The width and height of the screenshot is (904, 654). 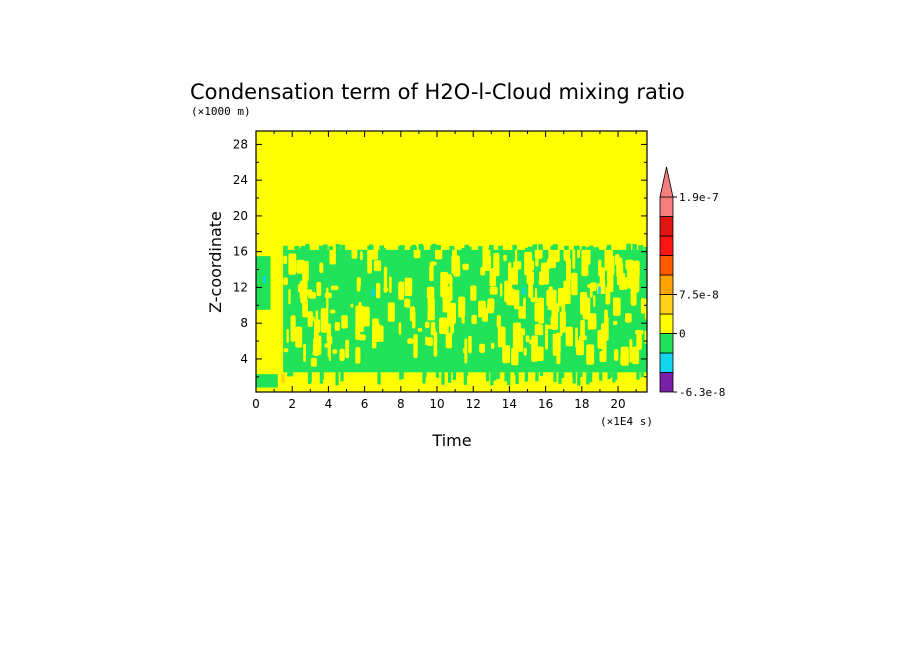 What do you see at coordinates (702, 392) in the screenshot?
I see `colorbar-label: -6.3e-8` at bounding box center [702, 392].